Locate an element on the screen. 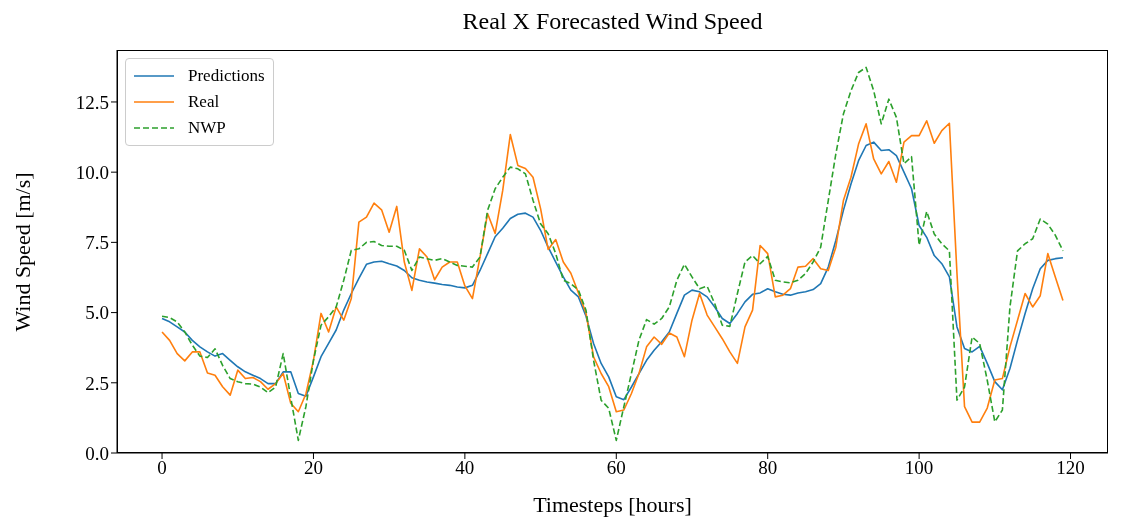 The image size is (1123, 532). x-tick-label: 0 is located at coordinates (162, 468).